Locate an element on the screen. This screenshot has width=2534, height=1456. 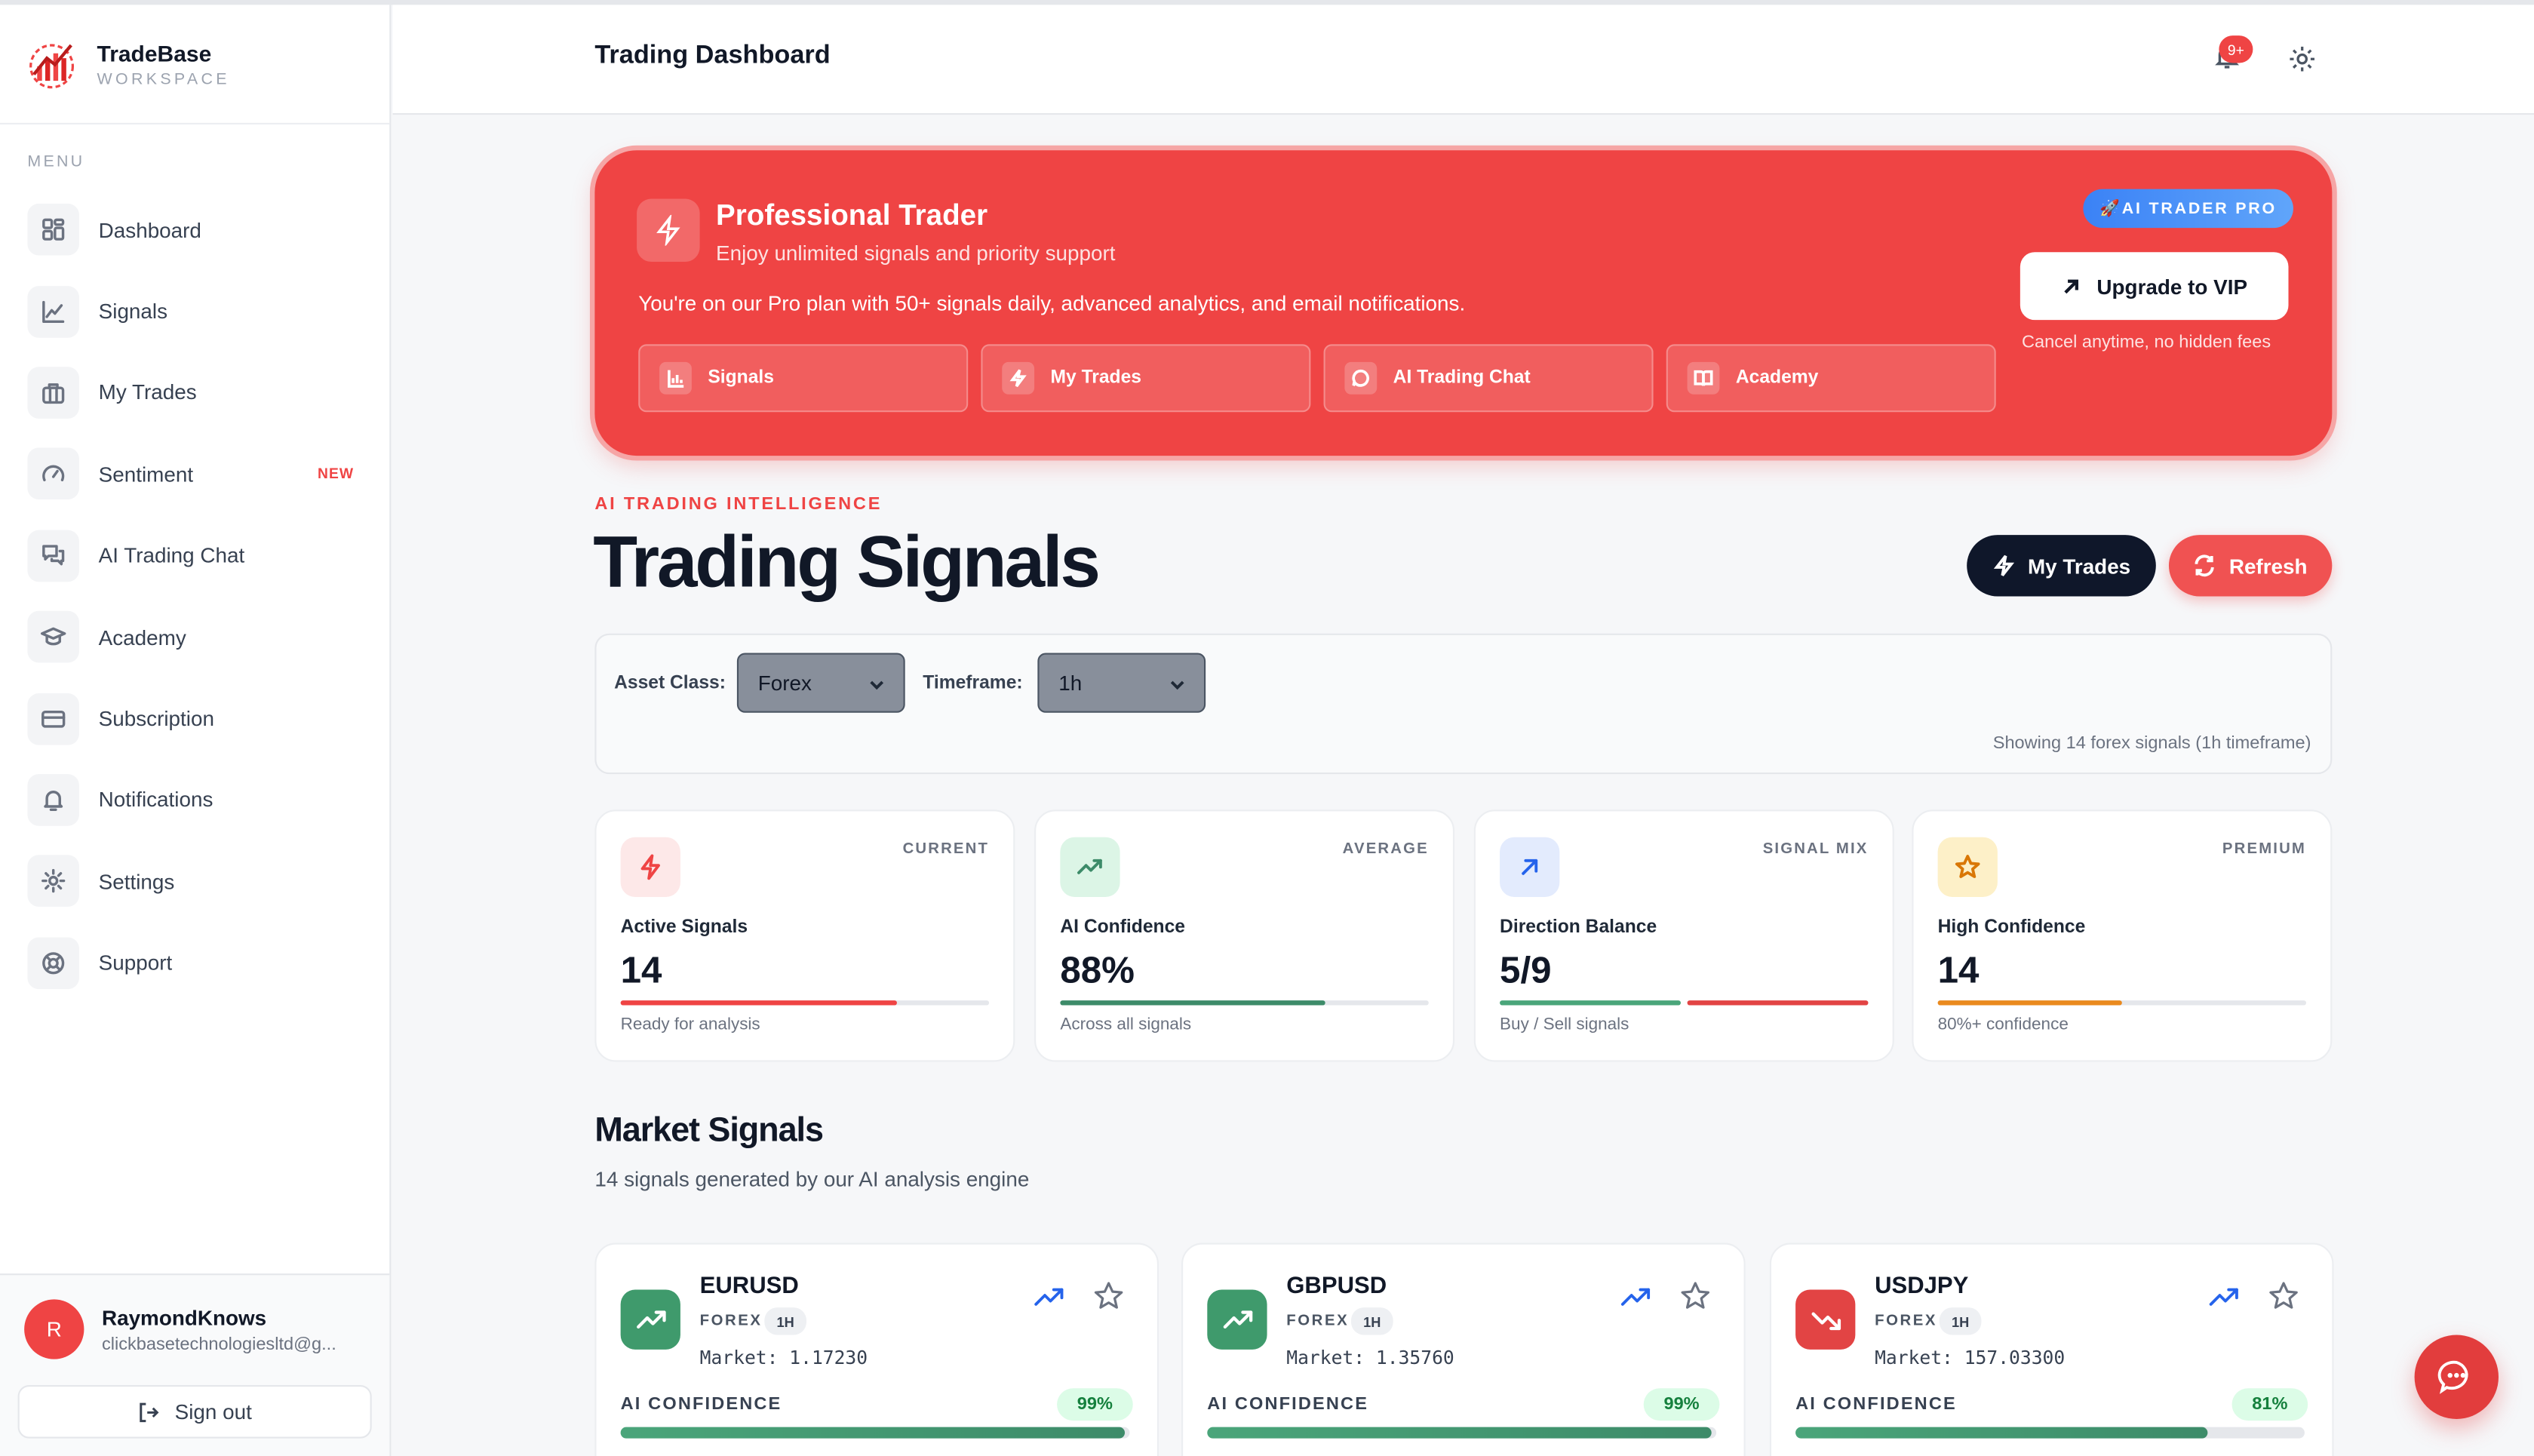
sign-out-icon is located at coordinates (149, 1412).